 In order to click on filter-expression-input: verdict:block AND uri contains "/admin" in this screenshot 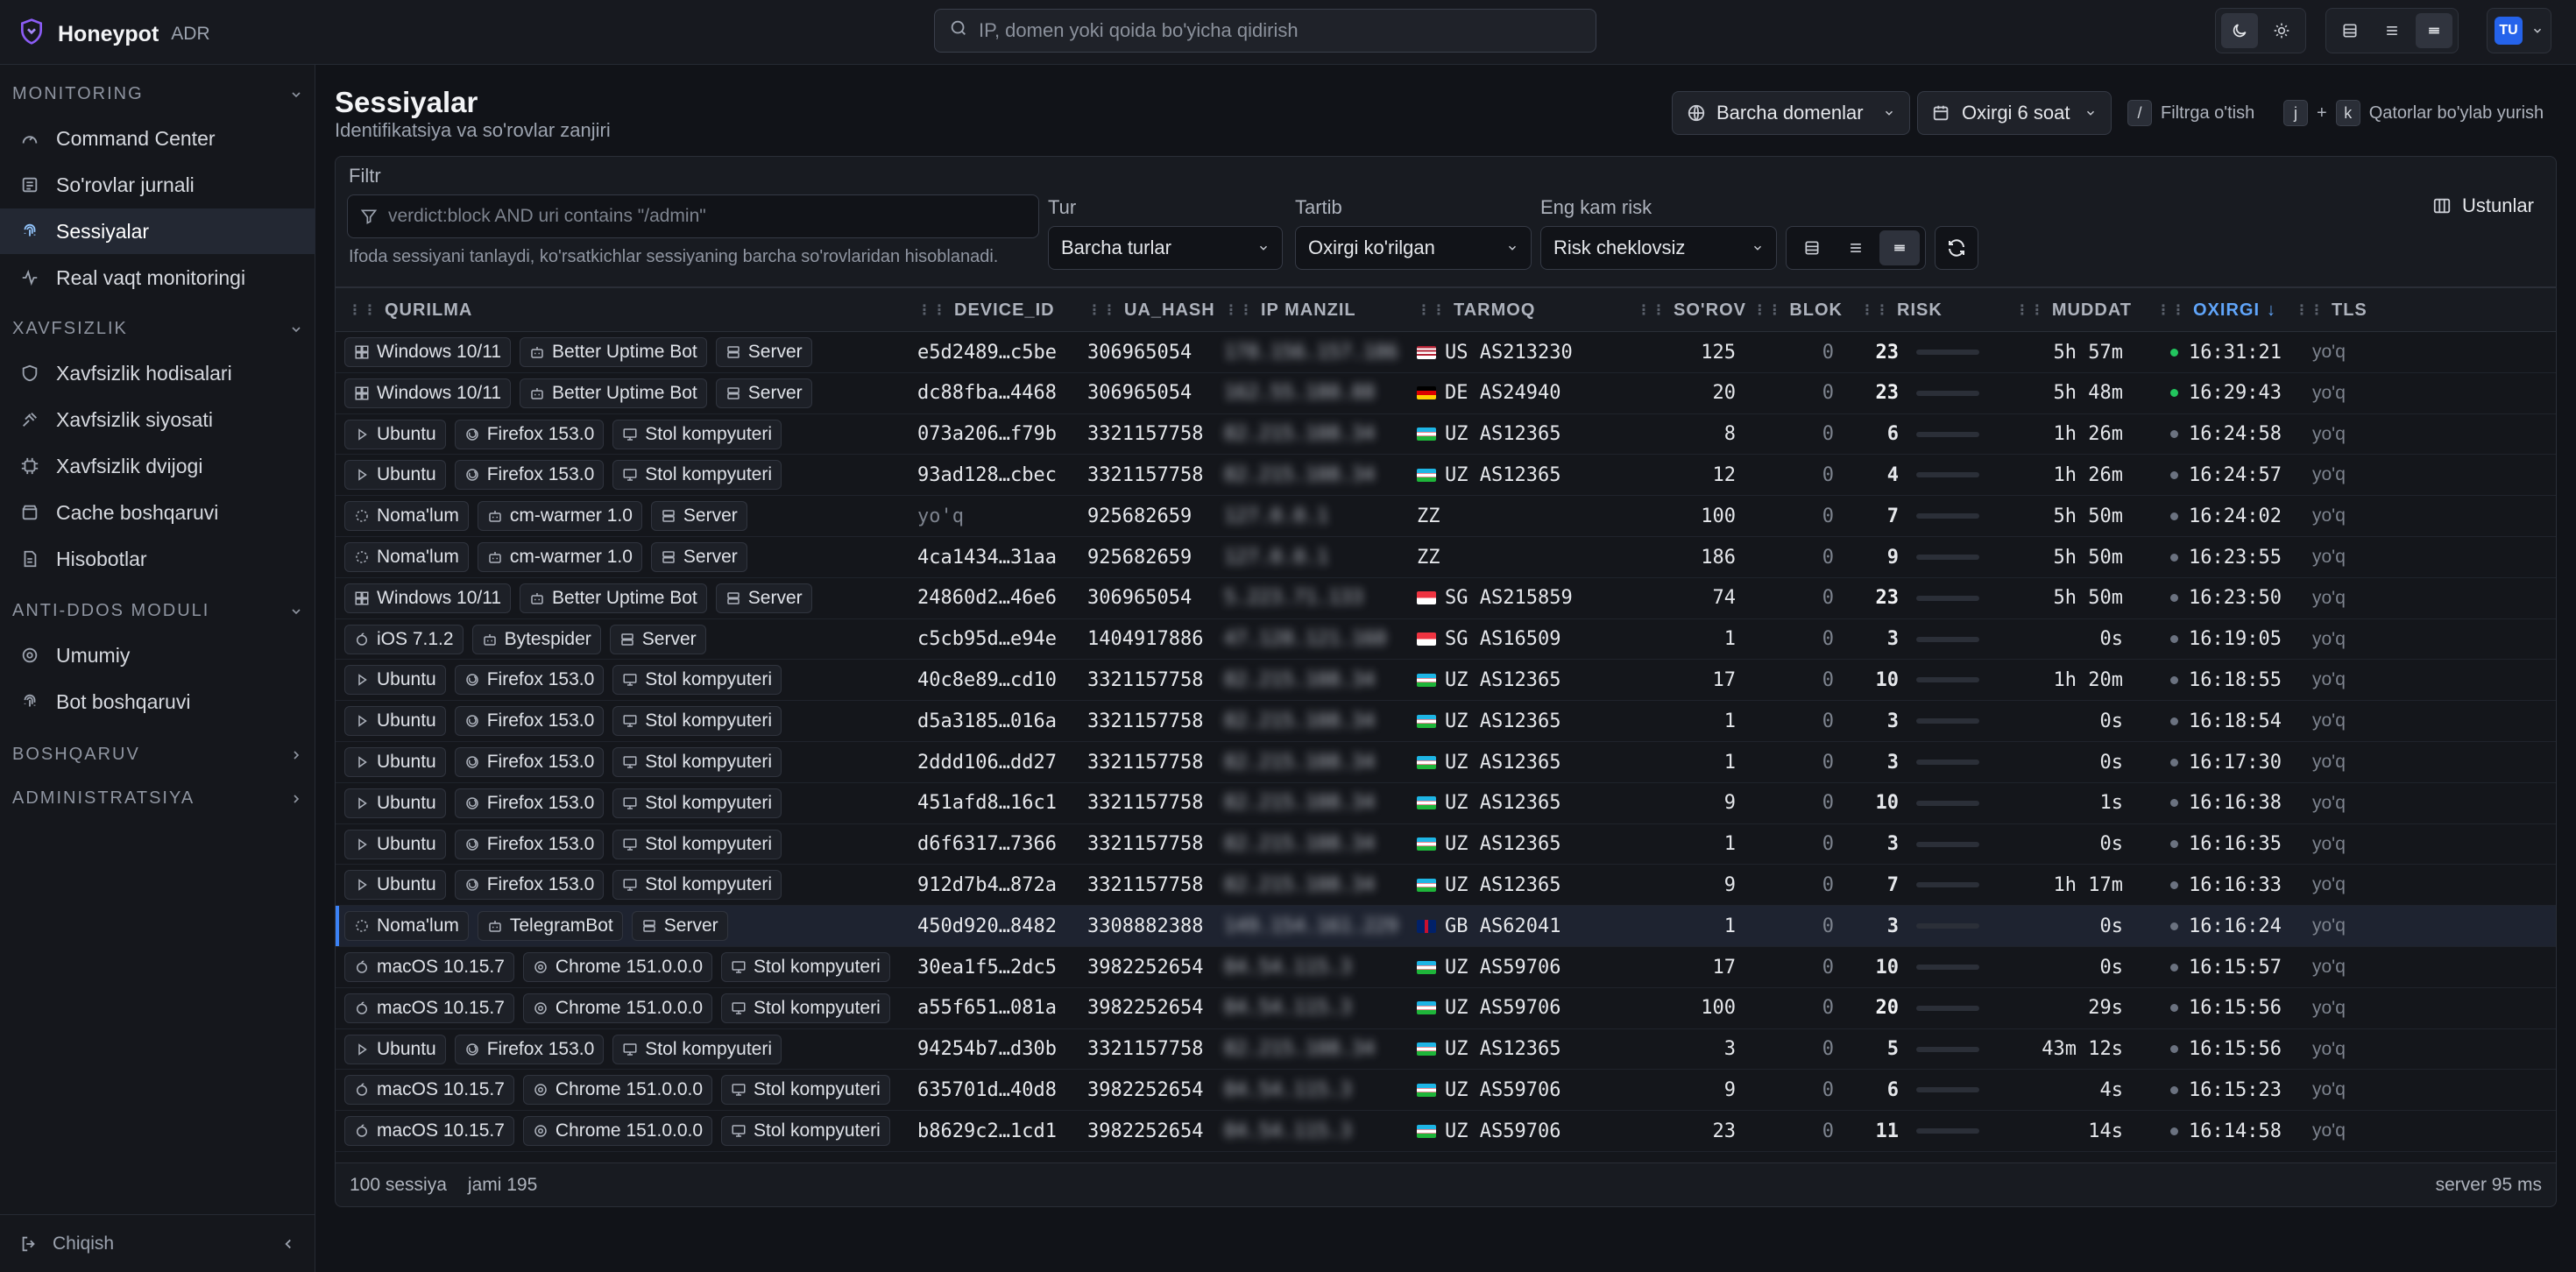, I will do `click(693, 216)`.